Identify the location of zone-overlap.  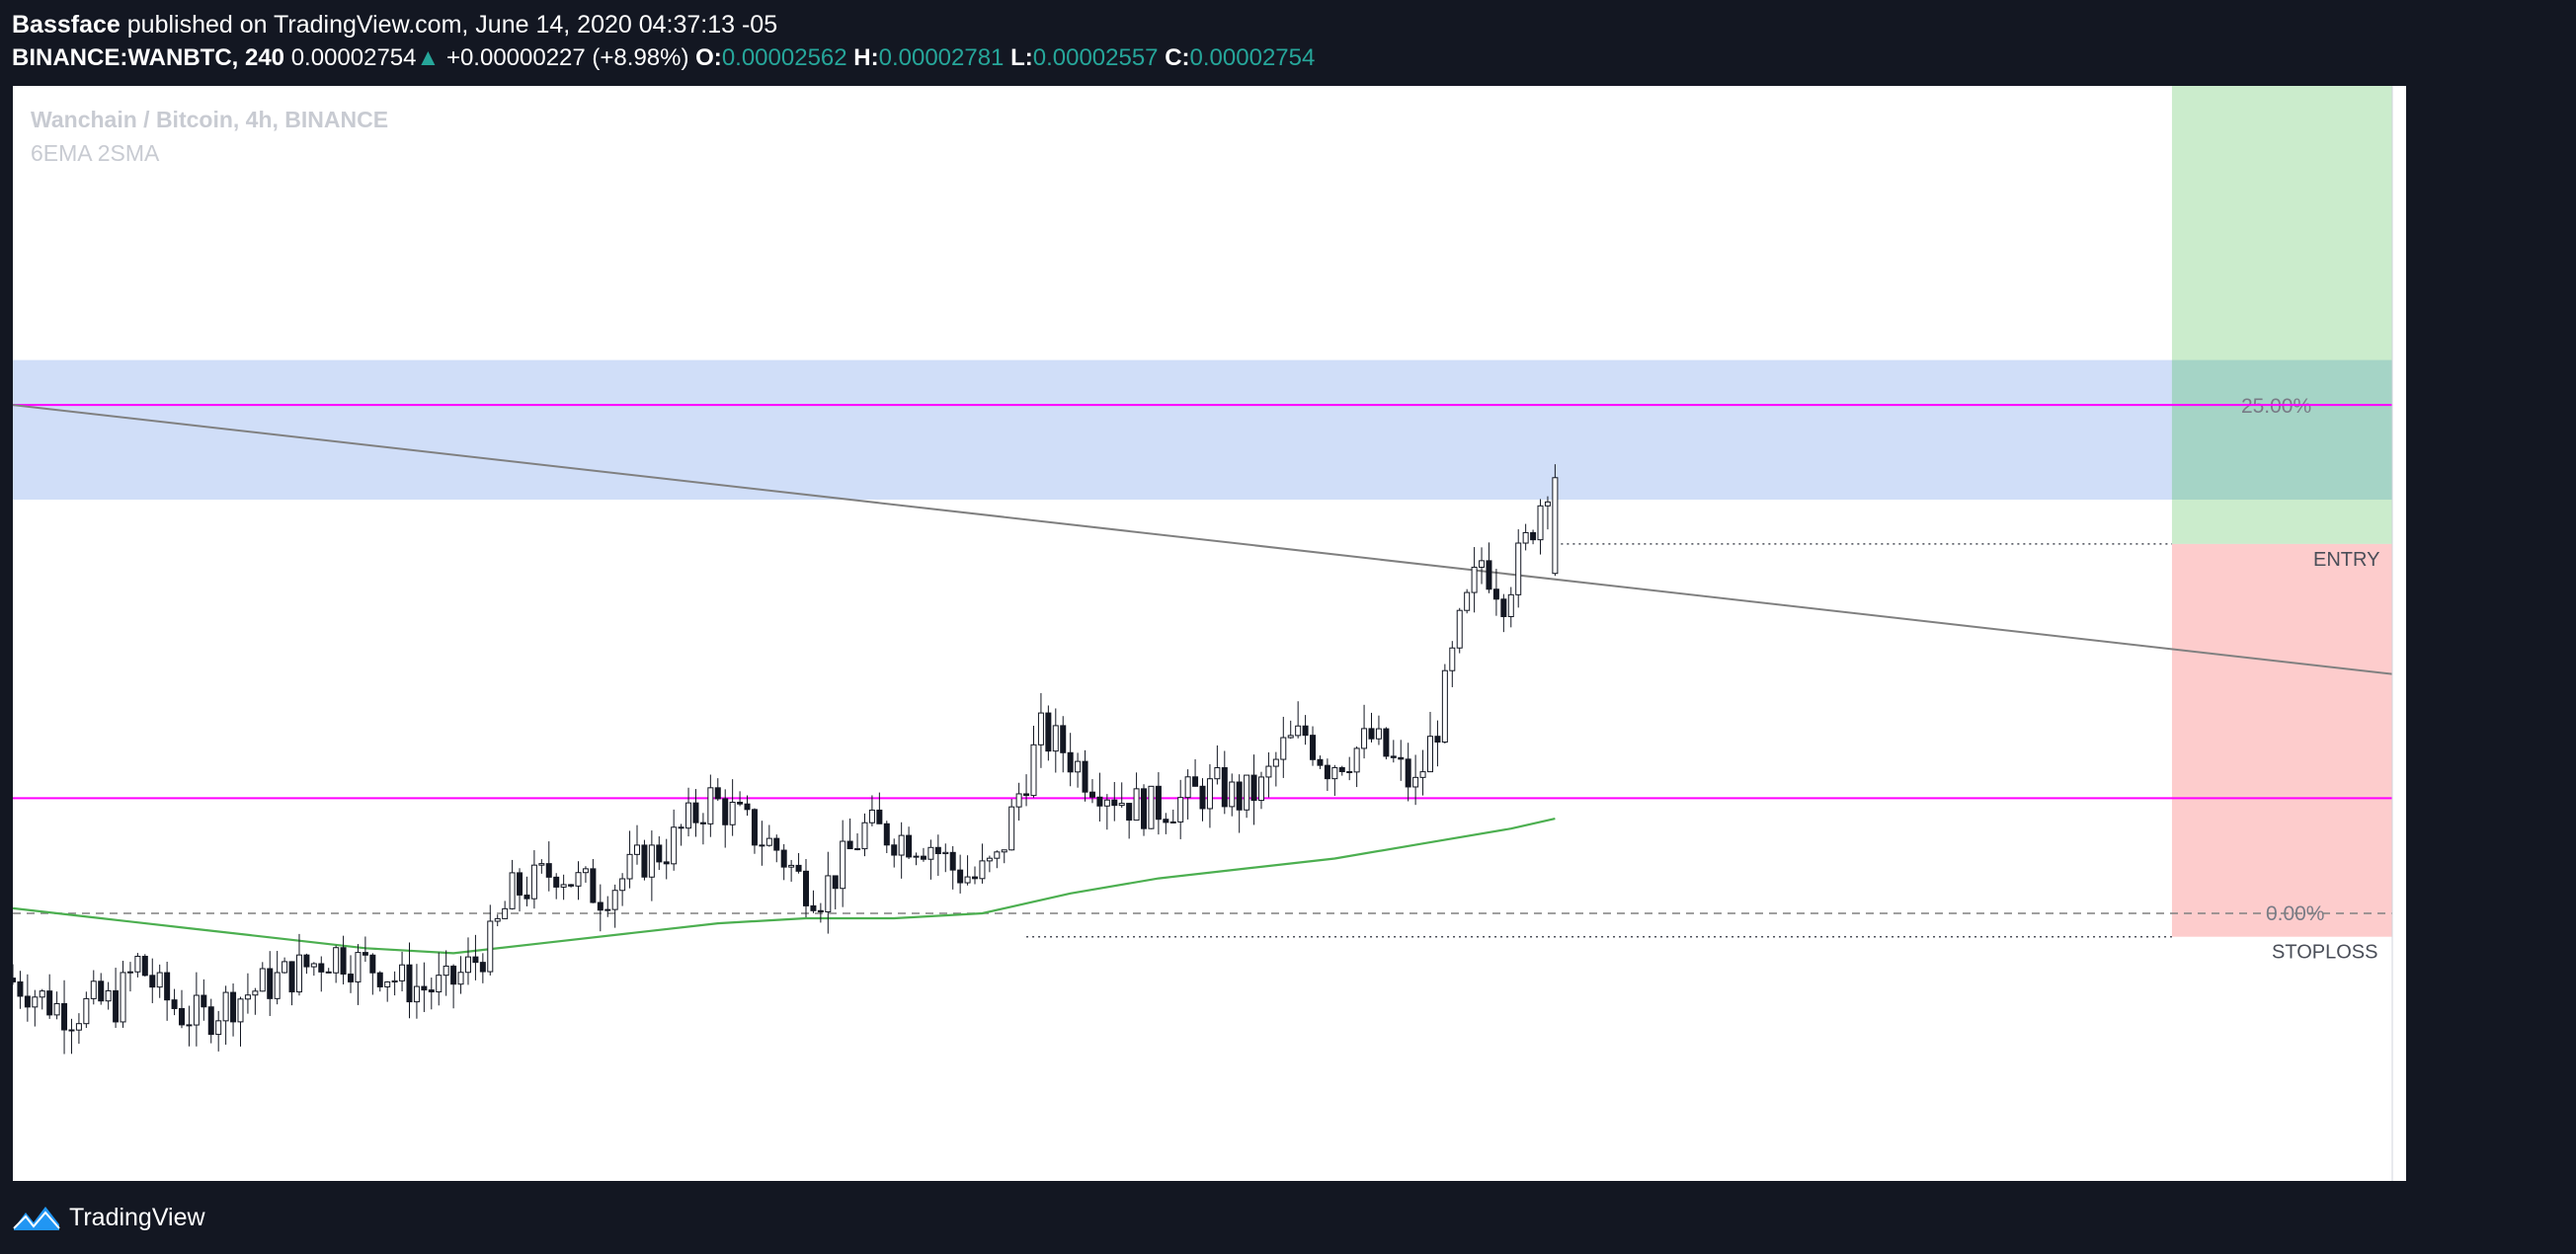
(2281, 429).